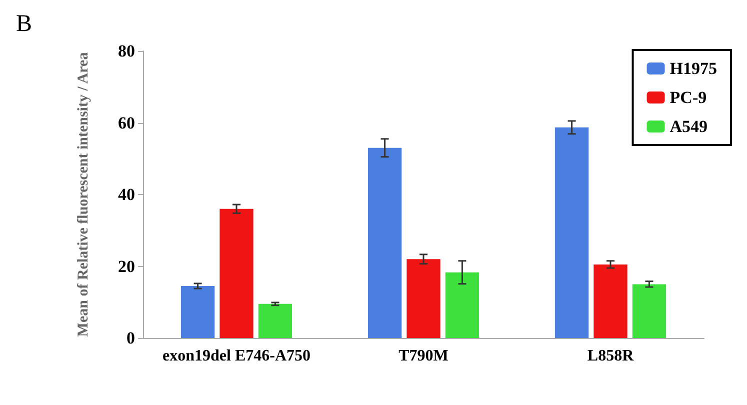 The image size is (747, 405). Describe the element at coordinates (688, 97) in the screenshot. I see `legend-label: PC-9` at that location.